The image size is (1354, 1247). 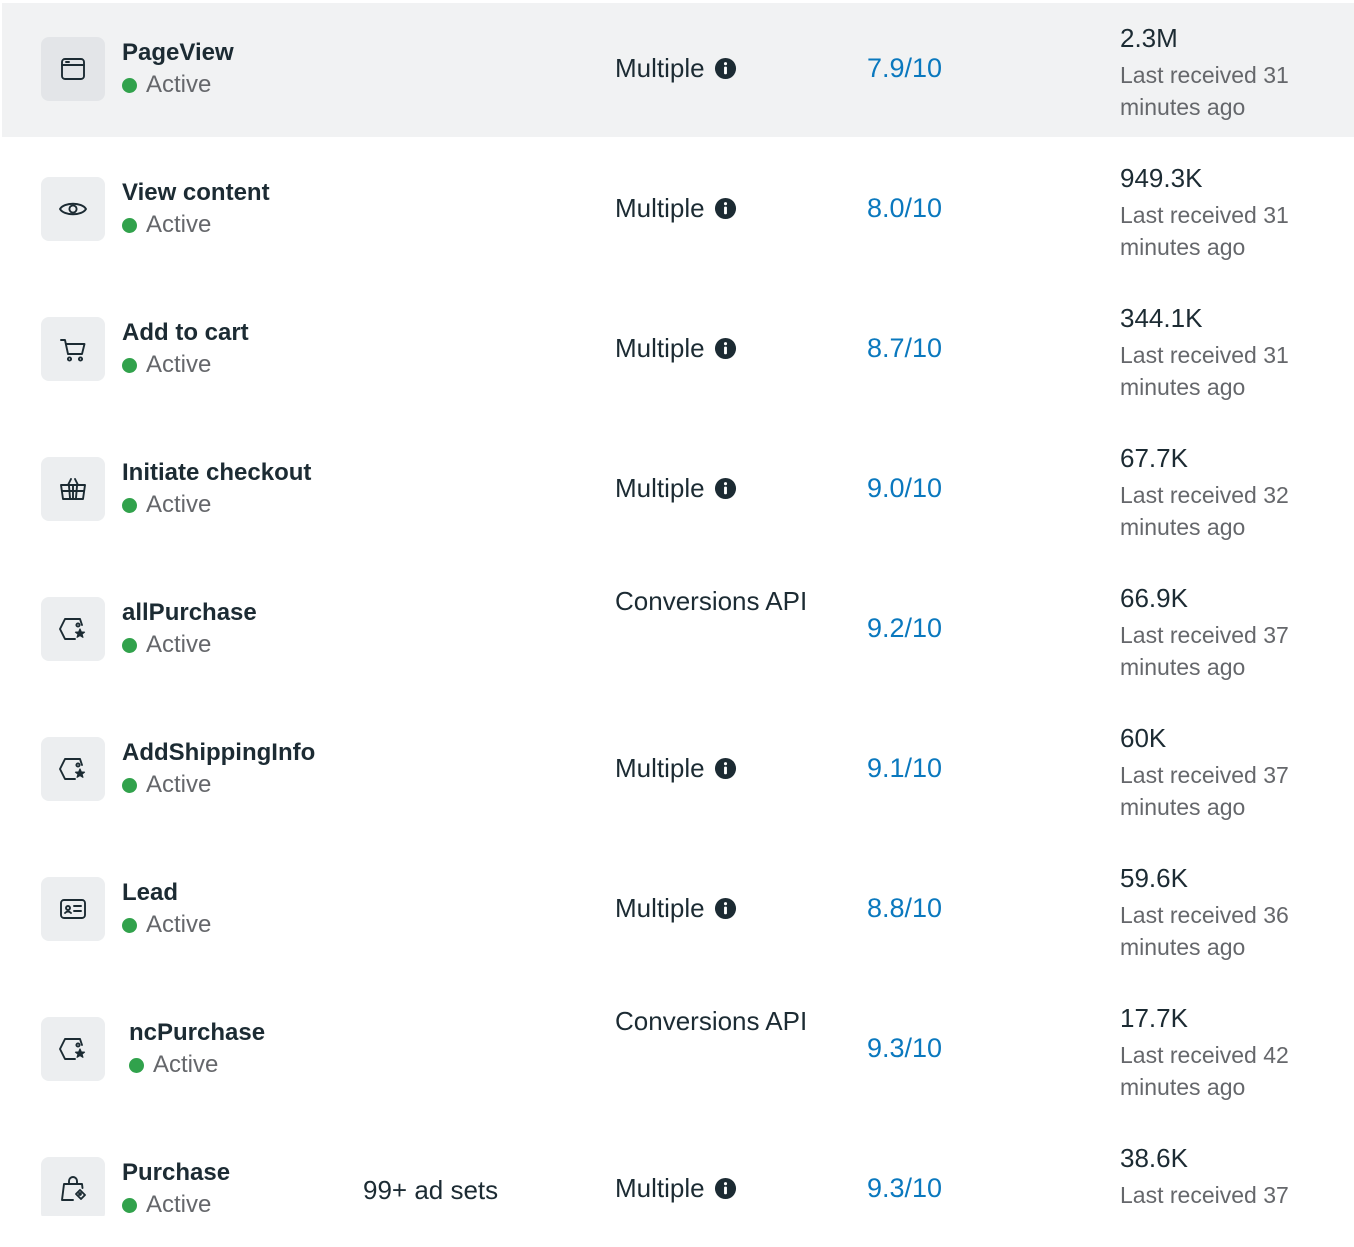 What do you see at coordinates (905, 208) in the screenshot?
I see `event-match-quality-score: 8.0/10` at bounding box center [905, 208].